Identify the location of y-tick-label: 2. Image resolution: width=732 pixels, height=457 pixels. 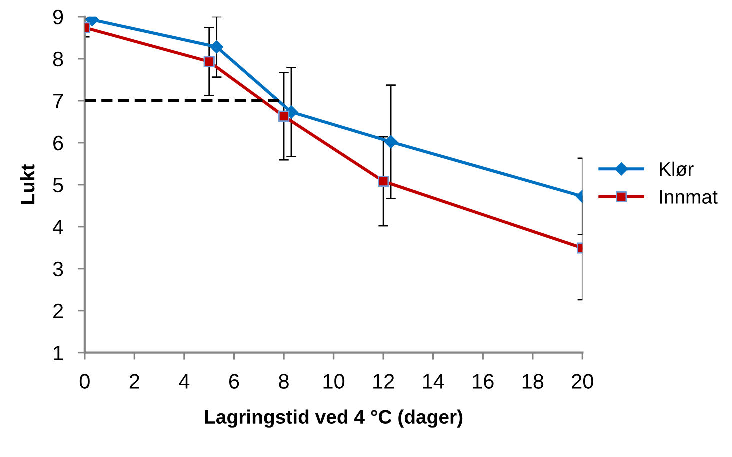
(59, 311).